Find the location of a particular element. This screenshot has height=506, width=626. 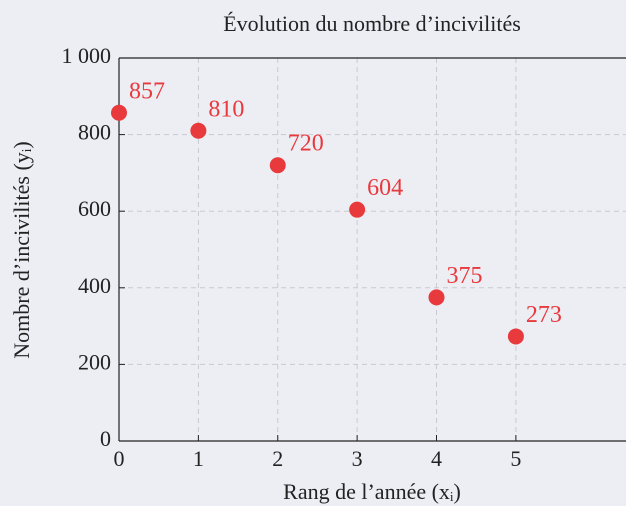

data-label: 857 is located at coordinates (147, 91).